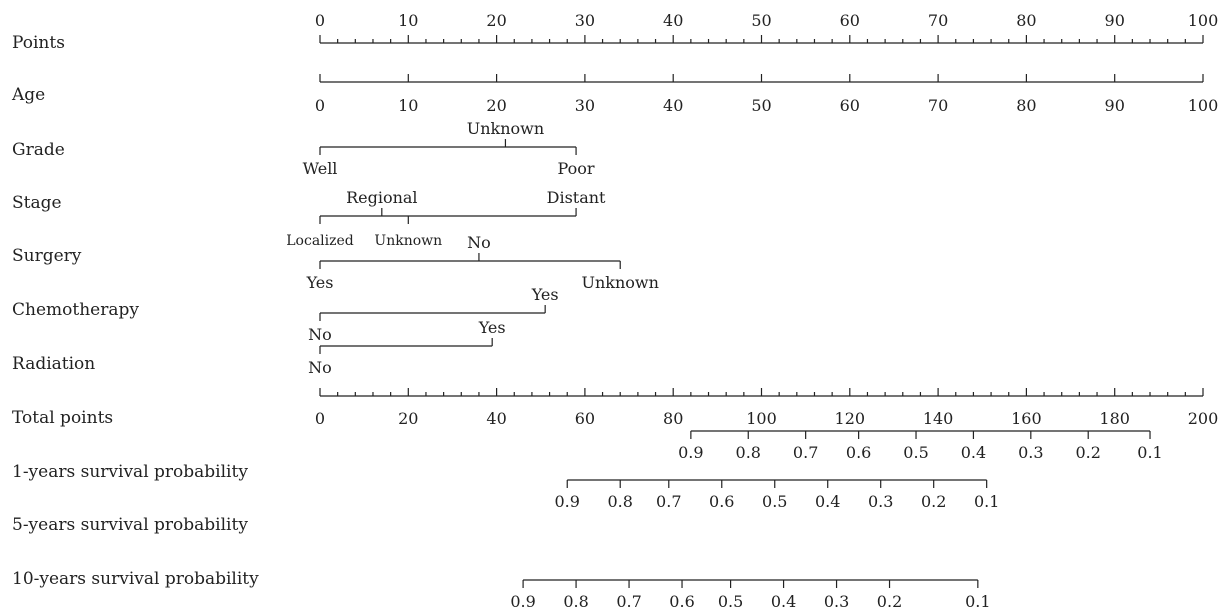 This screenshot has width=1218, height=609. I want to click on points-tick-label: 0, so click(320, 20).